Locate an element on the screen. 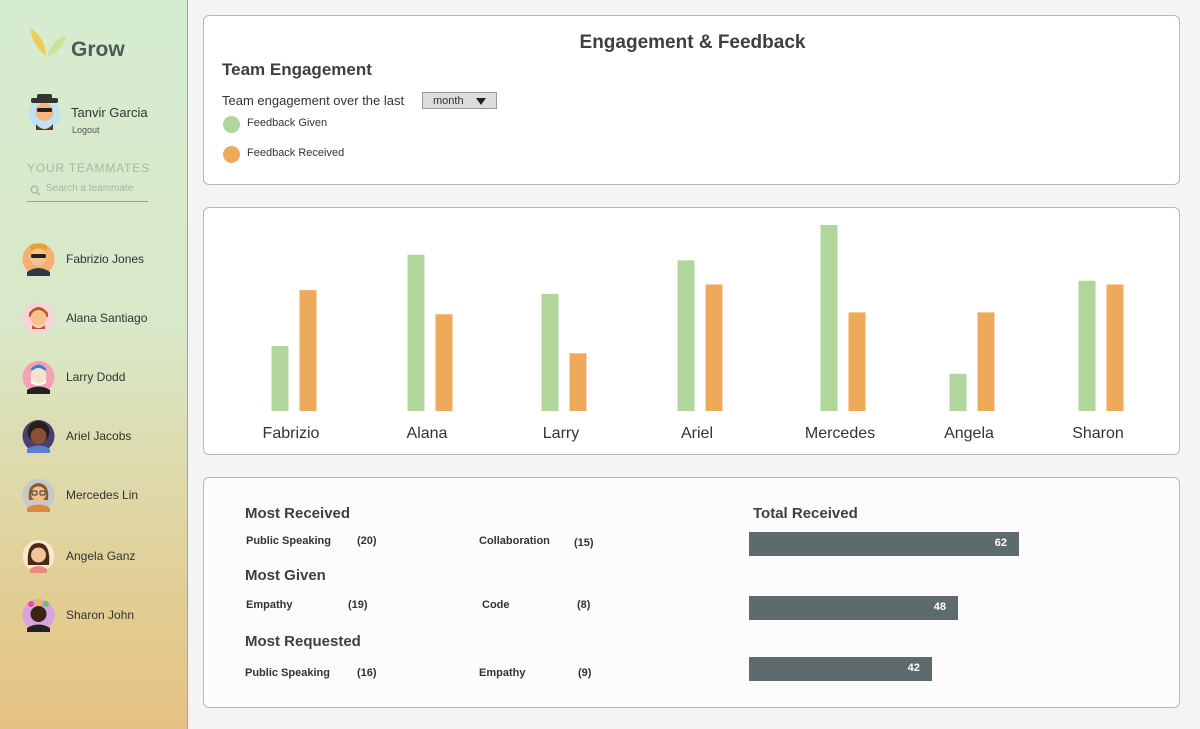 The width and height of the screenshot is (1200, 729). category-label-sharon: Sharon is located at coordinates (1098, 433).